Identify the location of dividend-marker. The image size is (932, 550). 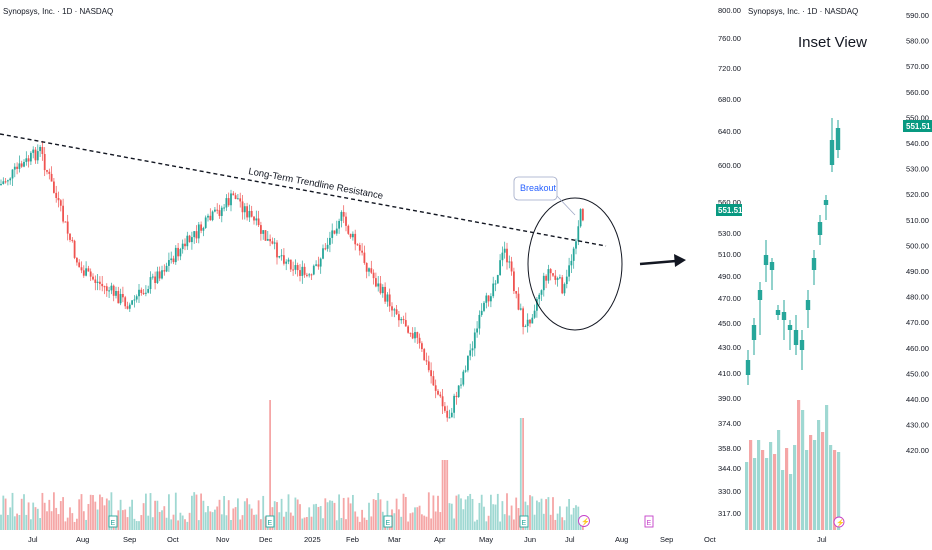
(584, 521).